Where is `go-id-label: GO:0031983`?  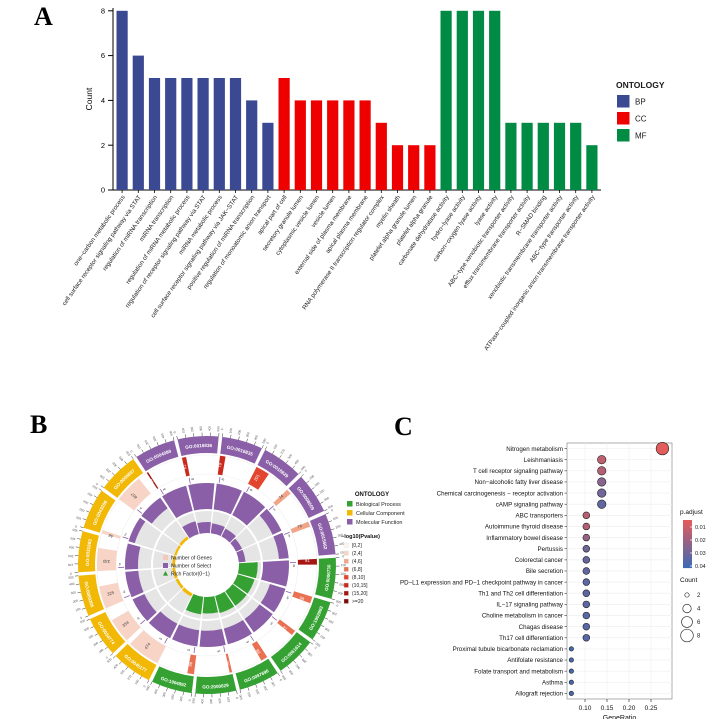 go-id-label: GO:0031983 is located at coordinates (89, 552).